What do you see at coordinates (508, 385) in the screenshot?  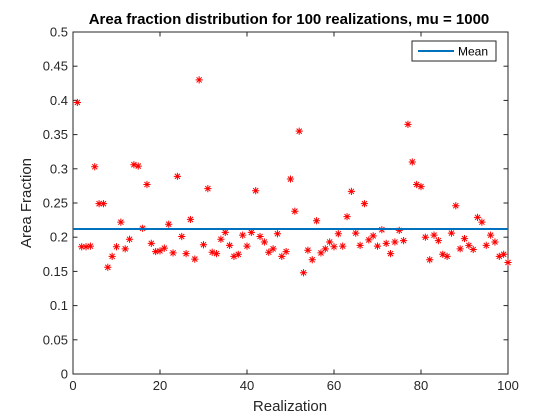 I see `x-tick-label: 100` at bounding box center [508, 385].